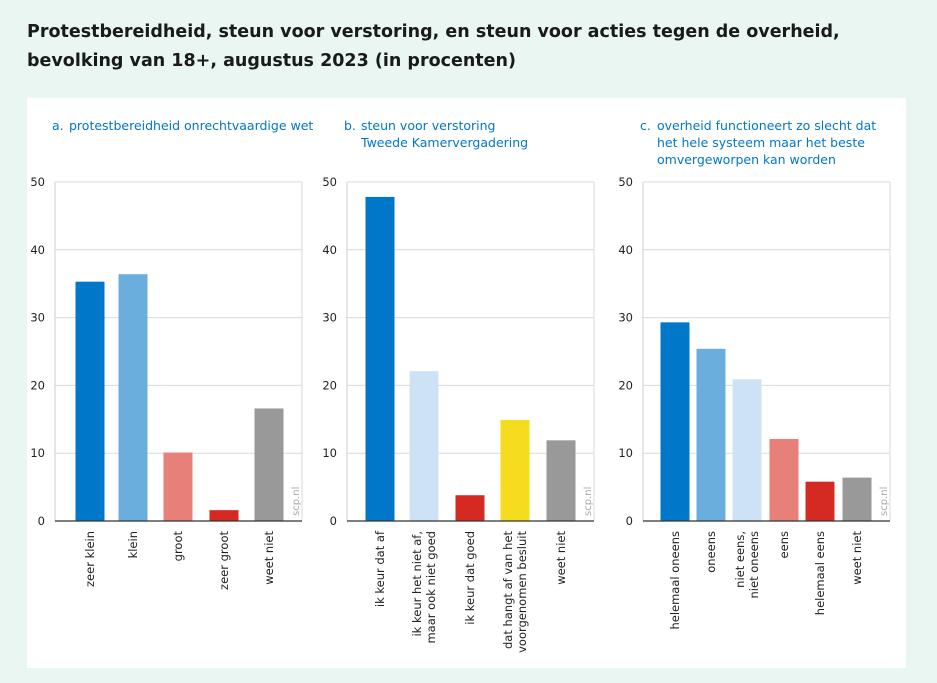 The image size is (937, 683). What do you see at coordinates (784, 544) in the screenshot?
I see `x-category-label: eens` at bounding box center [784, 544].